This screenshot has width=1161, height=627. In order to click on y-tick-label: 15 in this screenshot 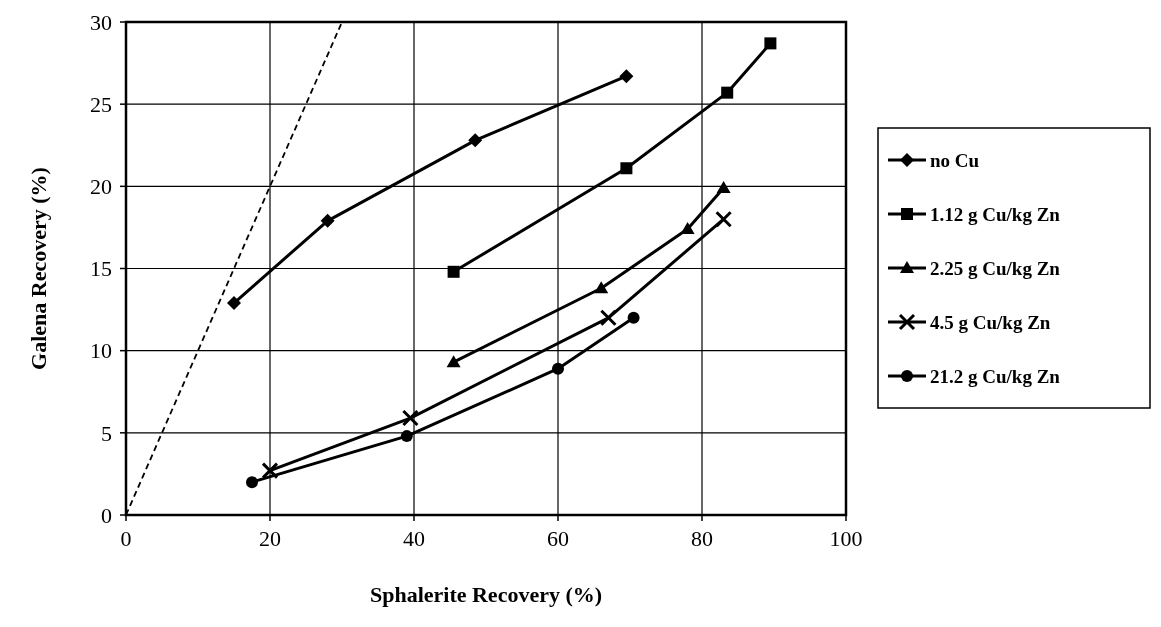, I will do `click(101, 269)`.